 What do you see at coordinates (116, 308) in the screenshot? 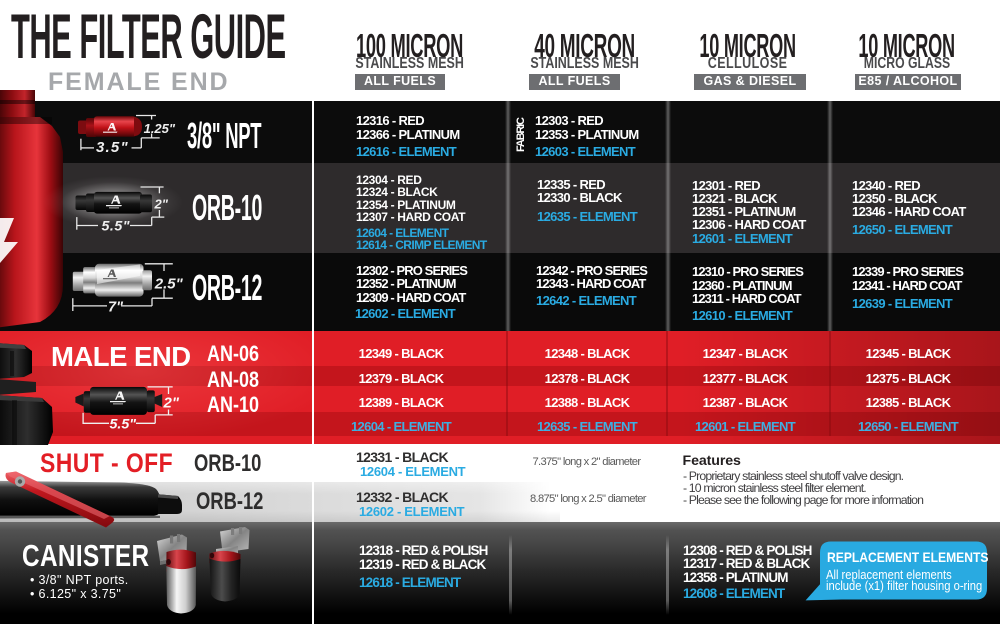
I see `svg-text: 7"` at bounding box center [116, 308].